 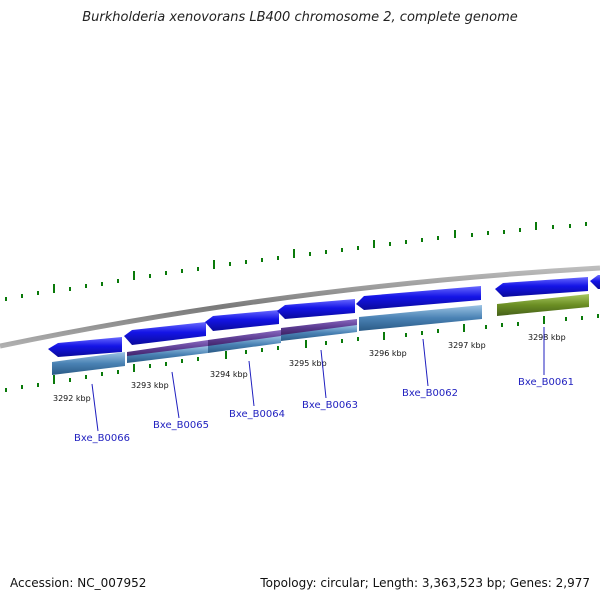 What do you see at coordinates (257, 414) in the screenshot?
I see `gene-label: Bxe_B0064` at bounding box center [257, 414].